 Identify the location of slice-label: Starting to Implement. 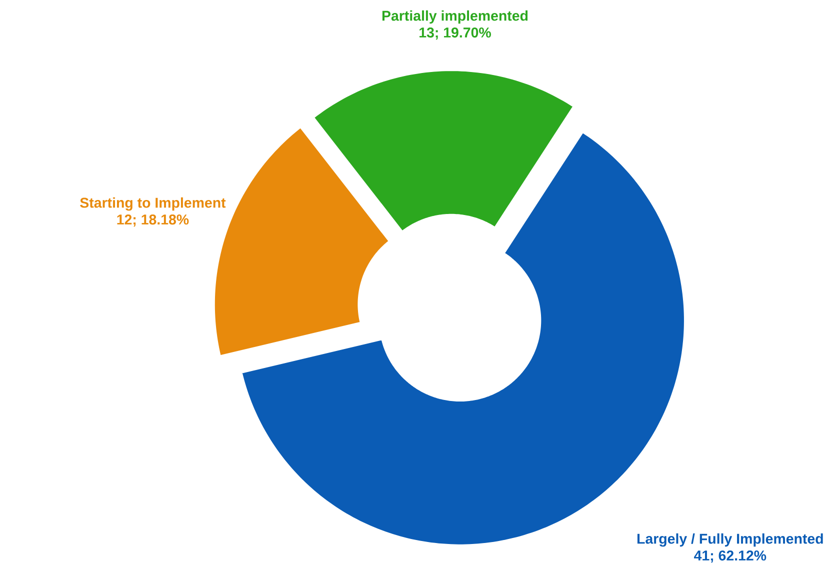
(153, 204).